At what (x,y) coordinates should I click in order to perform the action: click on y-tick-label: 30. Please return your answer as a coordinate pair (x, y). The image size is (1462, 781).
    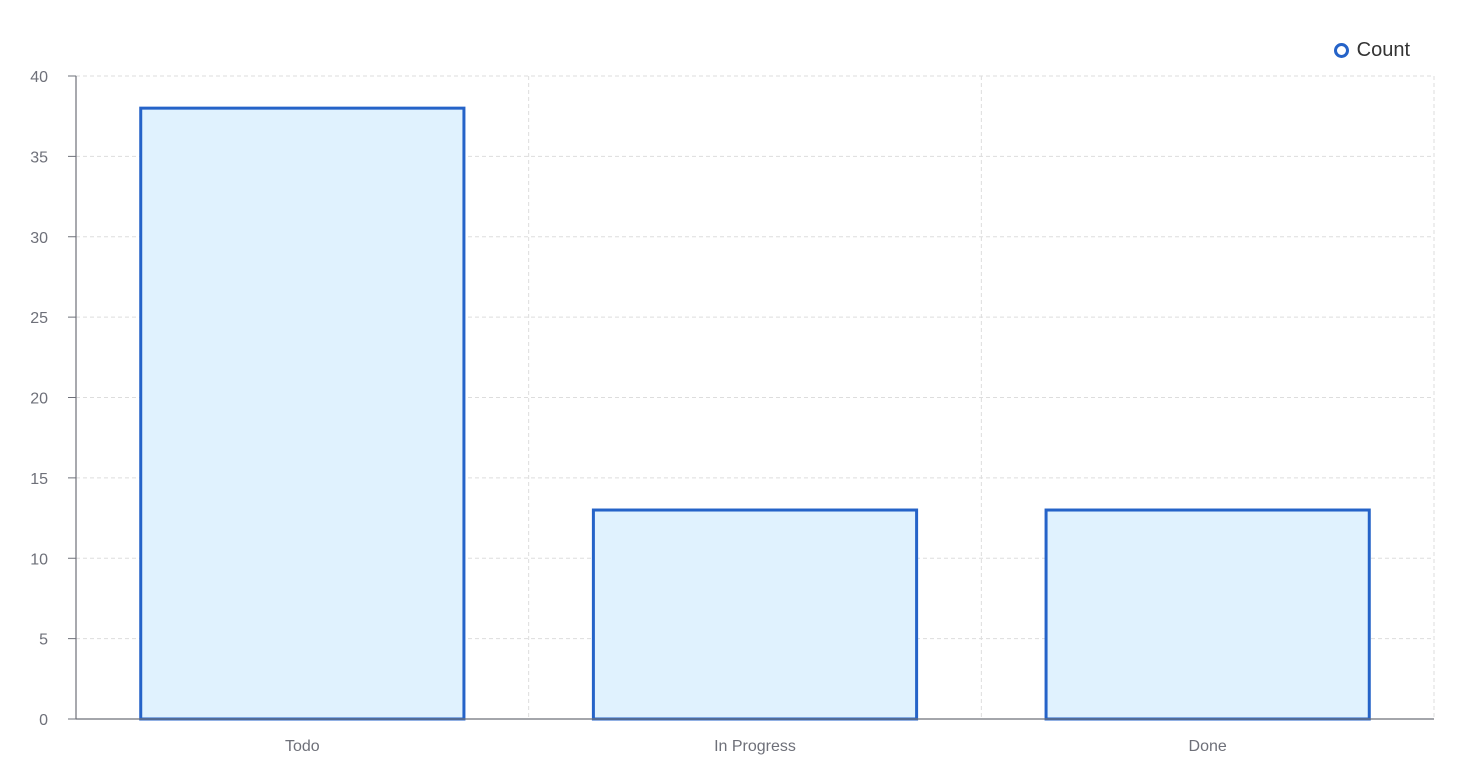
    Looking at the image, I should click on (39, 238).